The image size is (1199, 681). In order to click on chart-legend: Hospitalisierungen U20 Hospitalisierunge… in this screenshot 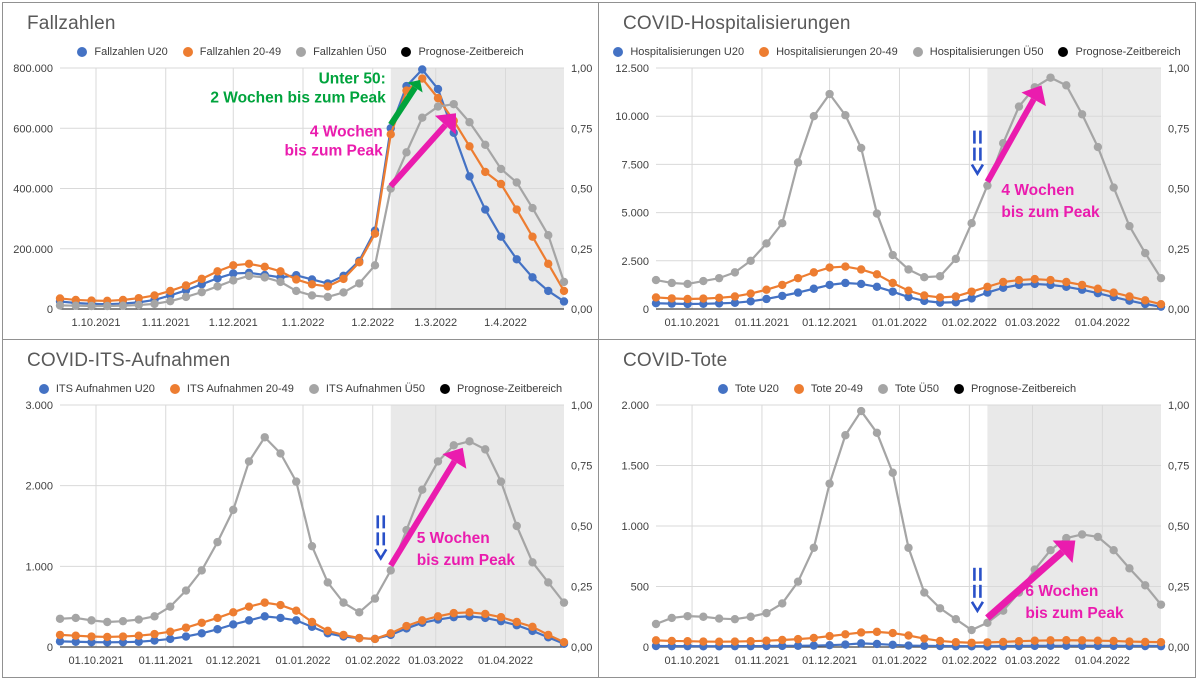, I will do `click(897, 52)`.